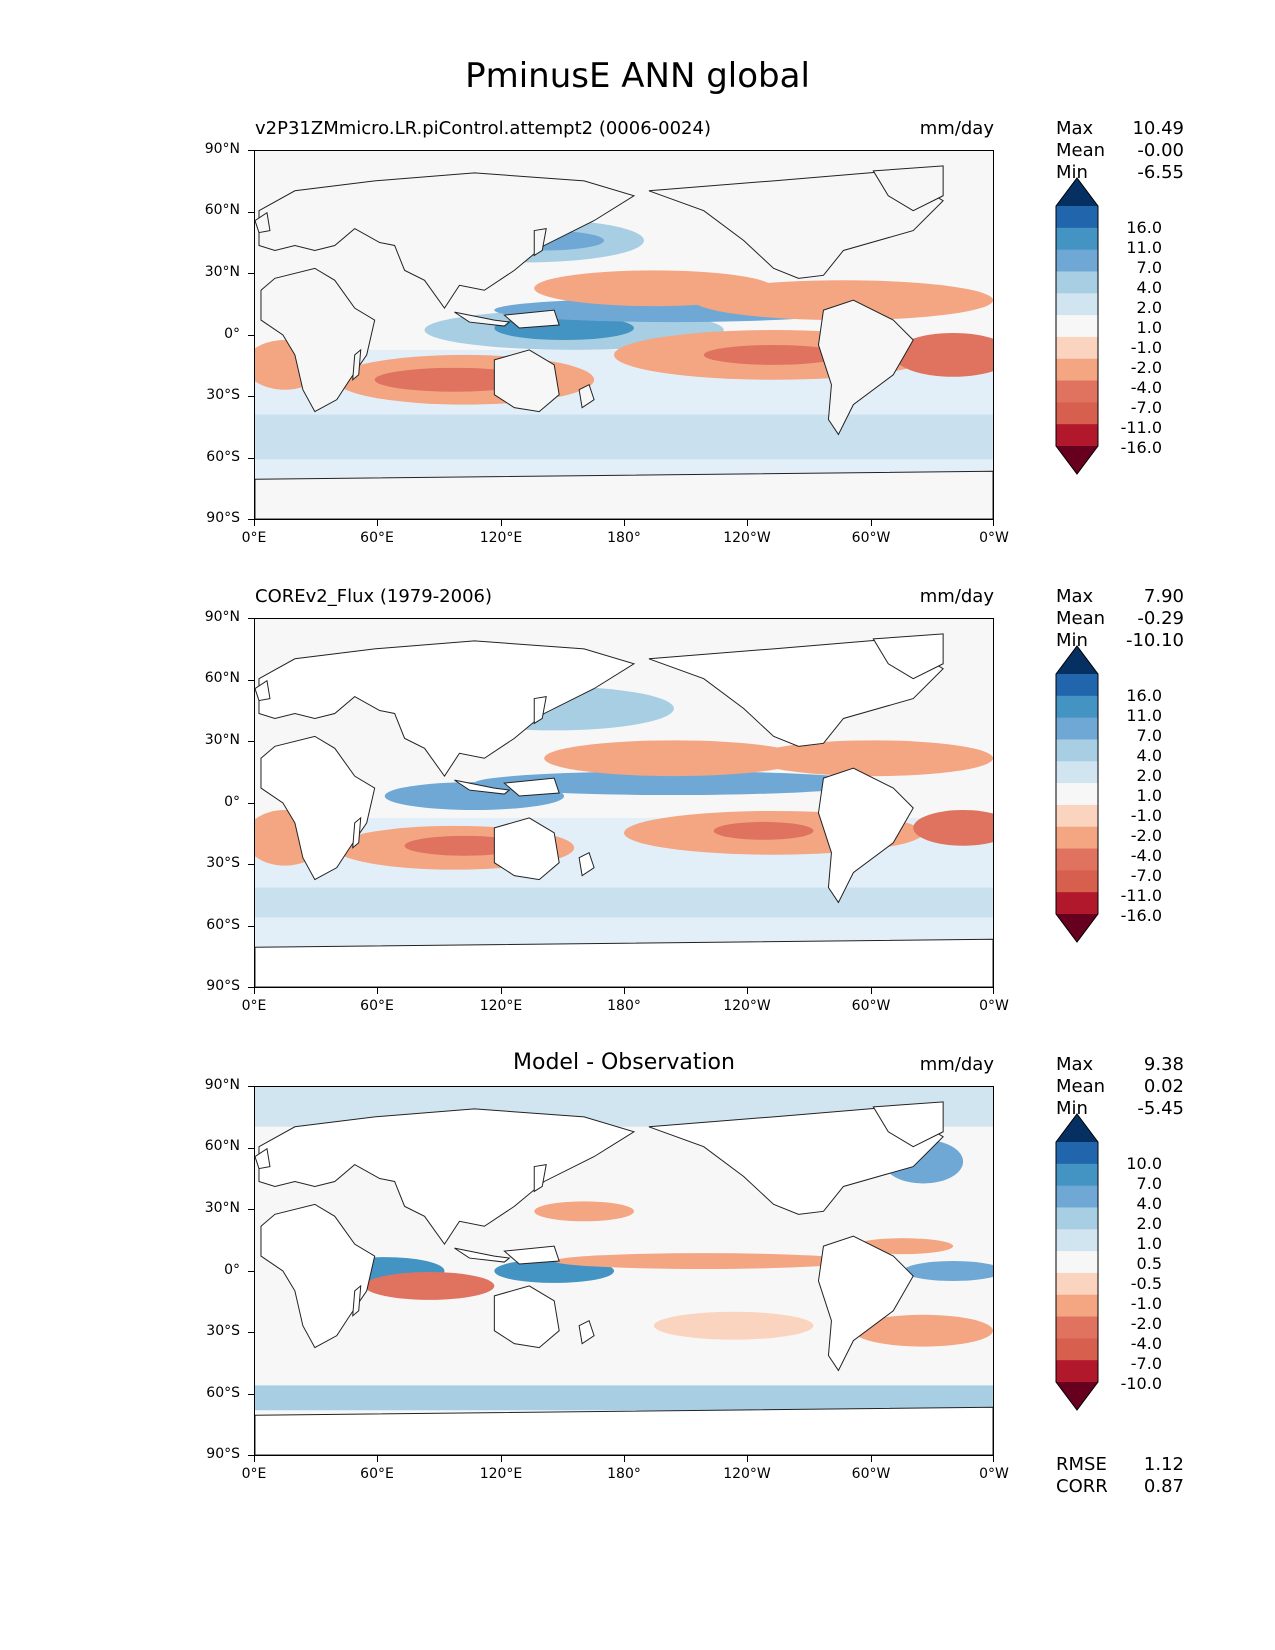  I want to click on colorbar-label: 4.0, so click(1149, 287).